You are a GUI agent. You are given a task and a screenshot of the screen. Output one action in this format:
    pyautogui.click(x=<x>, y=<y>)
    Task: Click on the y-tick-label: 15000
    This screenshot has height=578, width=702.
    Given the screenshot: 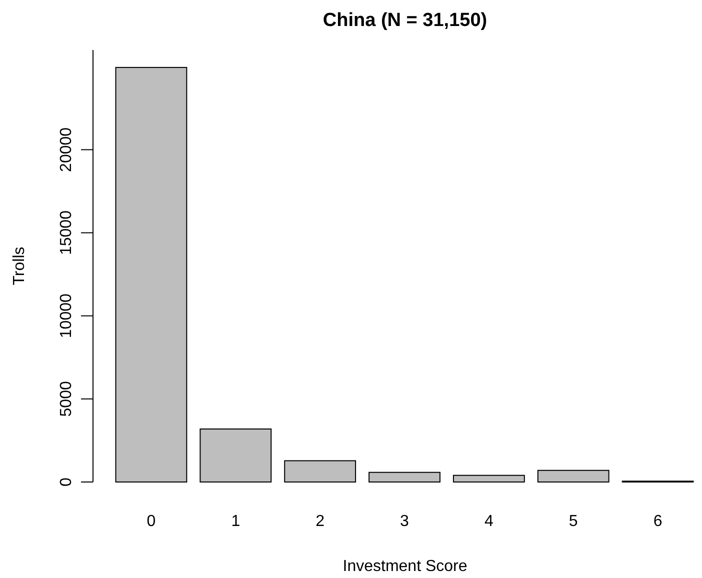 What is the action you would take?
    pyautogui.click(x=66, y=233)
    